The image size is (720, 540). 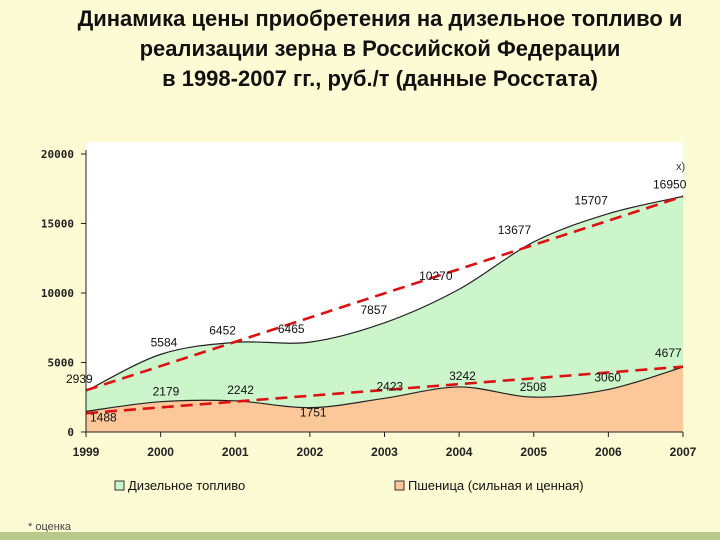 I want to click on title-line-2: реализации зерна в Российской Федерации, so click(x=380, y=48).